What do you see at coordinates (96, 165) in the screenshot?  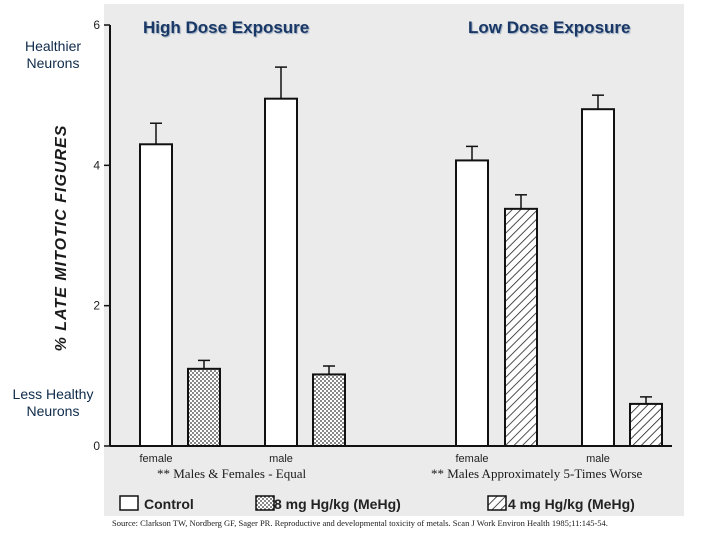 I see `y-tick-label: 4` at bounding box center [96, 165].